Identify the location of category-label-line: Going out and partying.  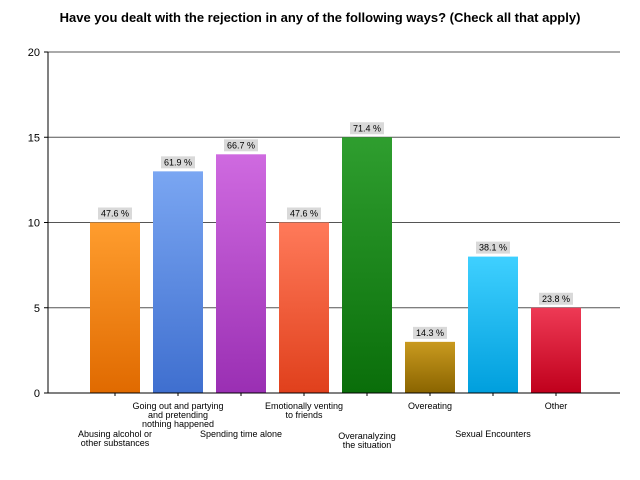
(177, 406).